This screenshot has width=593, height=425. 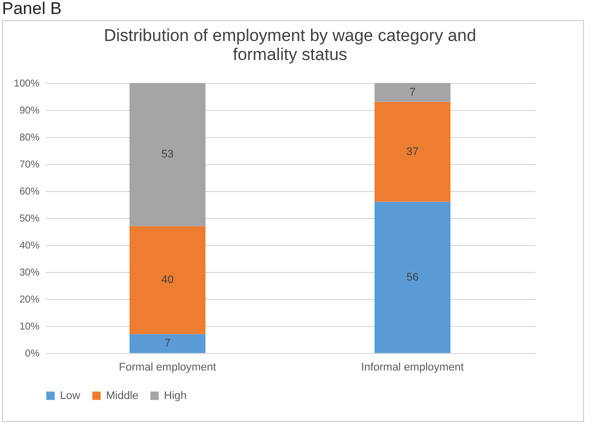 What do you see at coordinates (29, 111) in the screenshot?
I see `y-tick-label: 90%` at bounding box center [29, 111].